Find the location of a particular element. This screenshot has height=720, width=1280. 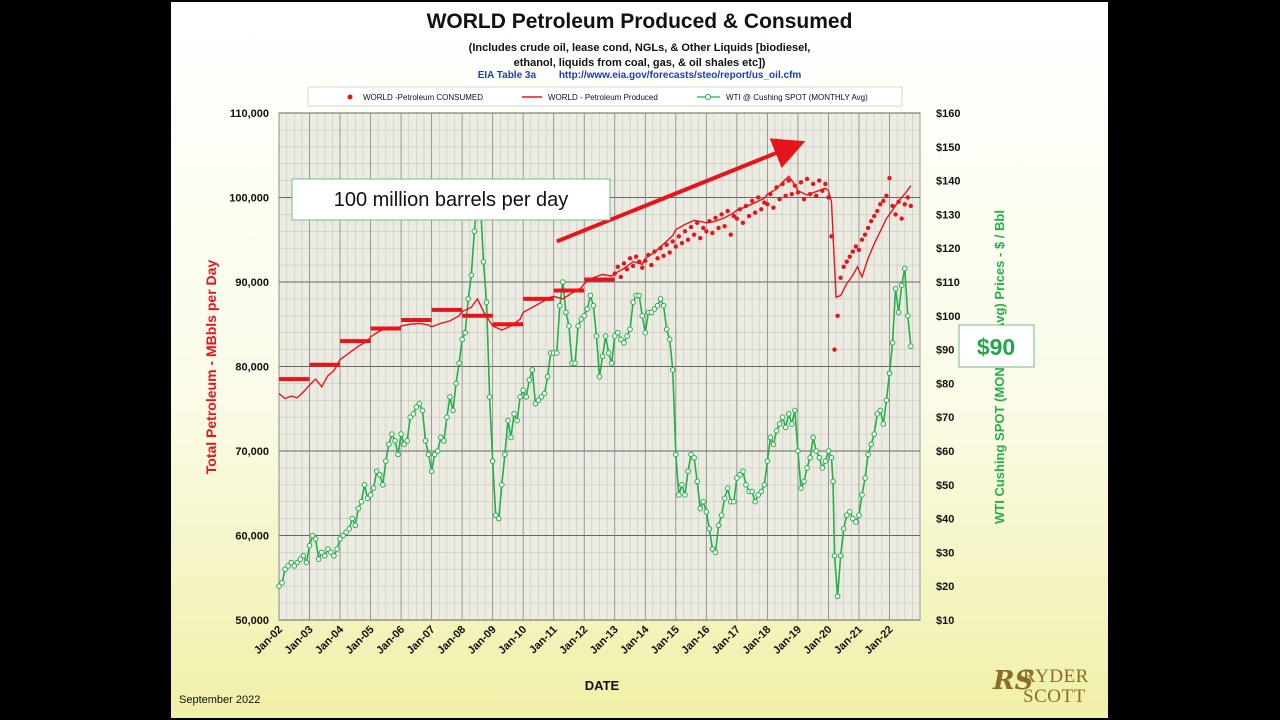

x-tick-label: Jan-03 is located at coordinates (299, 640).